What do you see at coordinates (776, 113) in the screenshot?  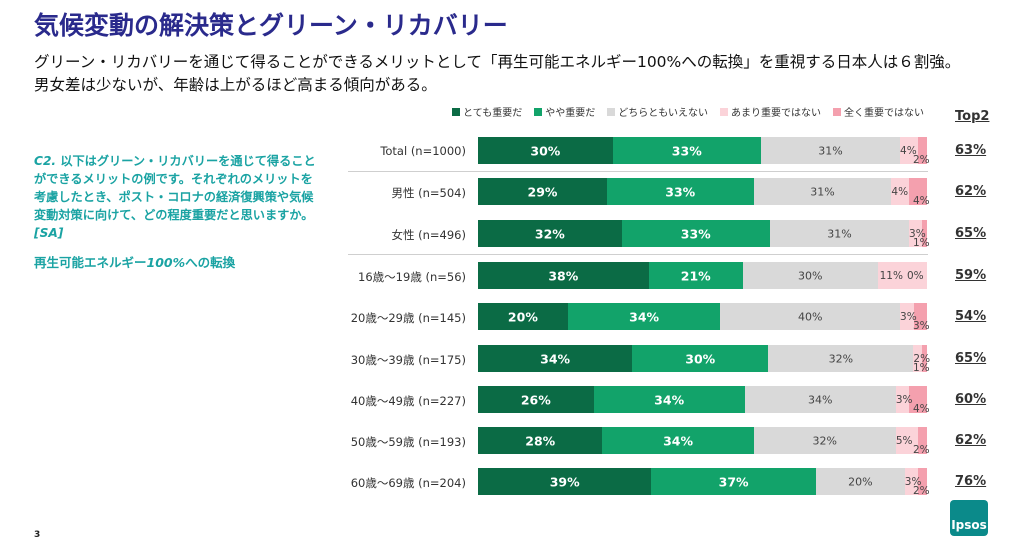 I see `legend-label: あまり重要ではない` at bounding box center [776, 113].